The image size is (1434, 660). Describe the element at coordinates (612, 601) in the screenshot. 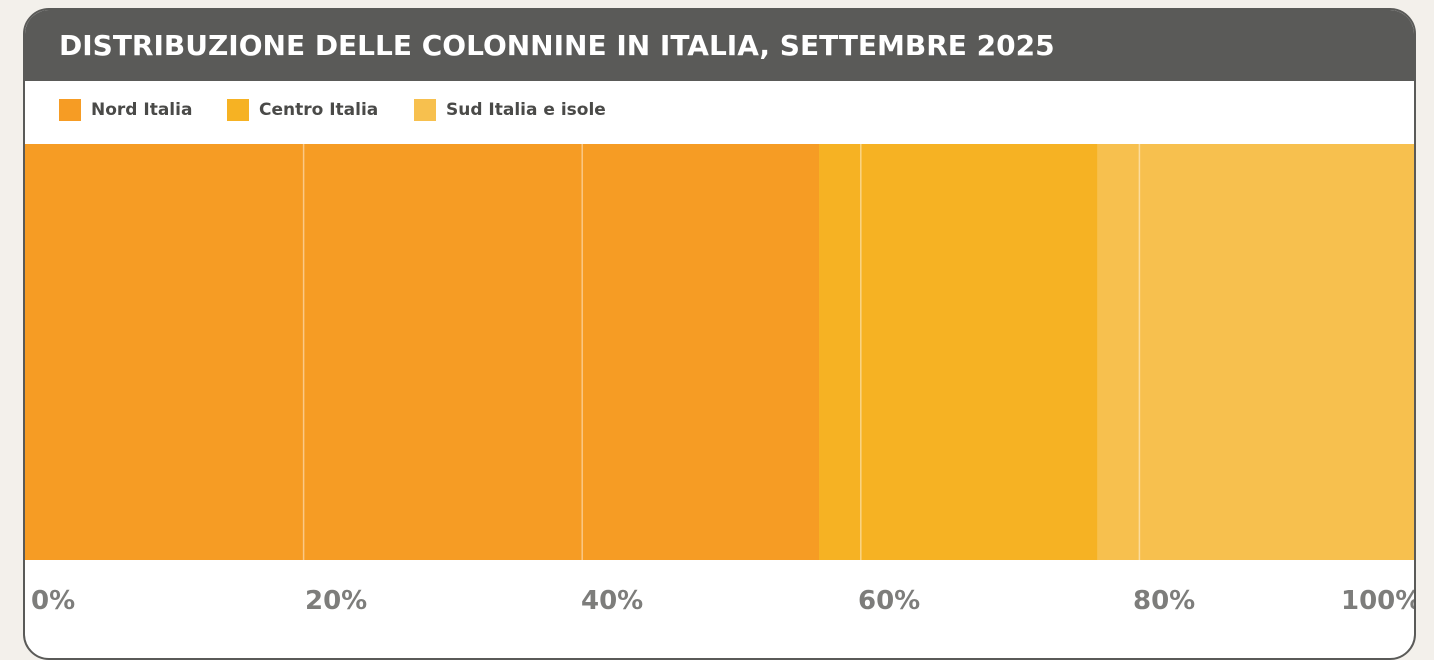

I see `tick-label-40: 40%` at that location.